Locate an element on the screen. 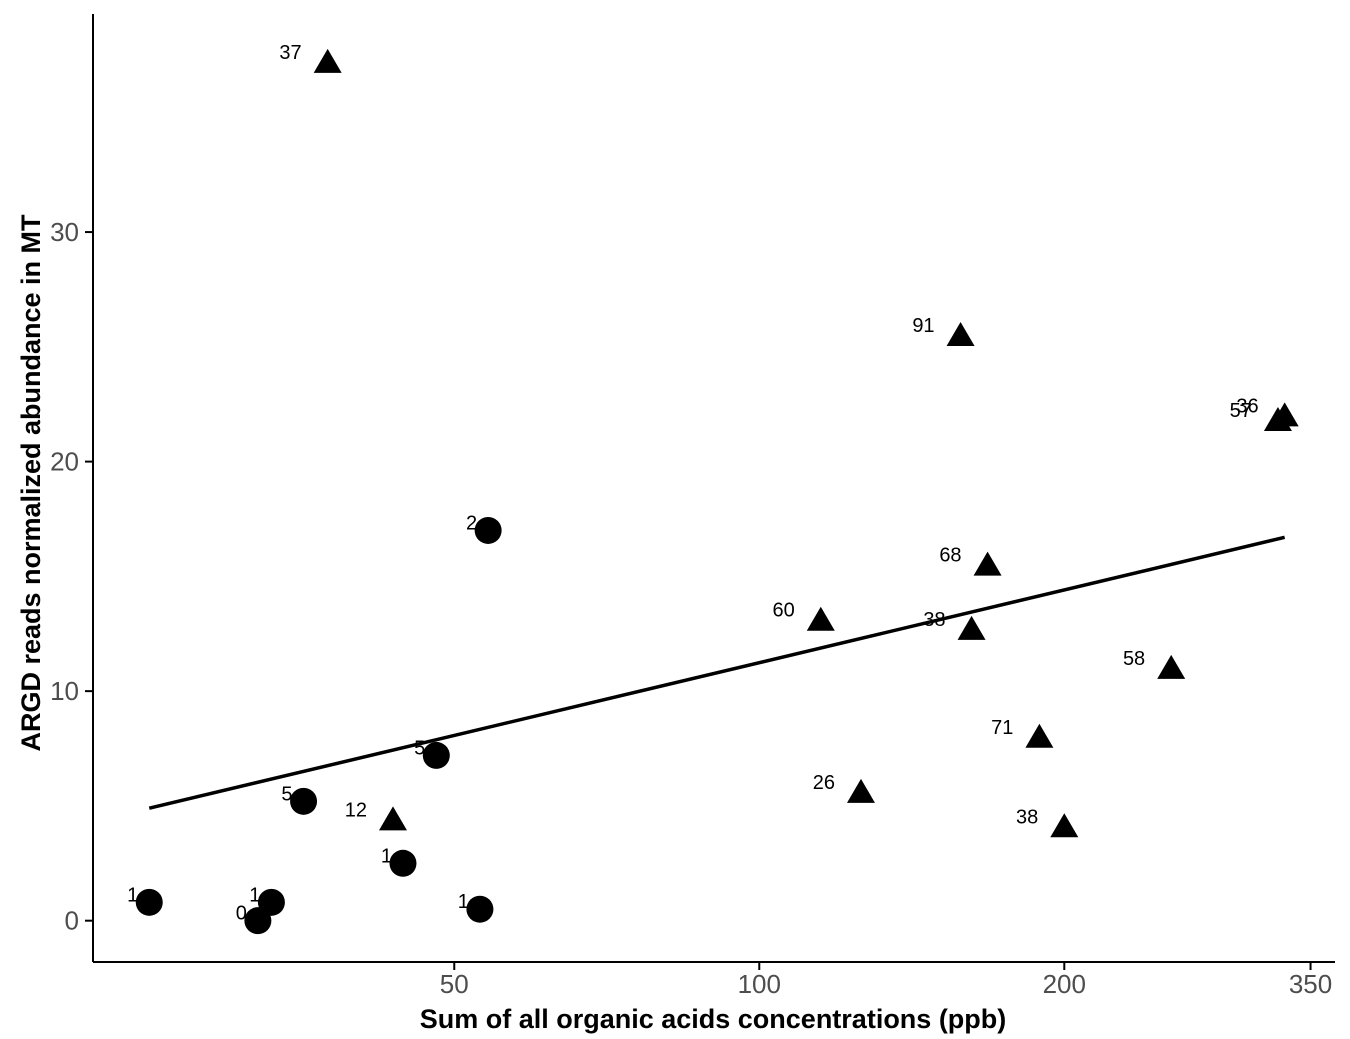 This screenshot has width=1350, height=1039. y-tick-label: 20 is located at coordinates (64, 462).